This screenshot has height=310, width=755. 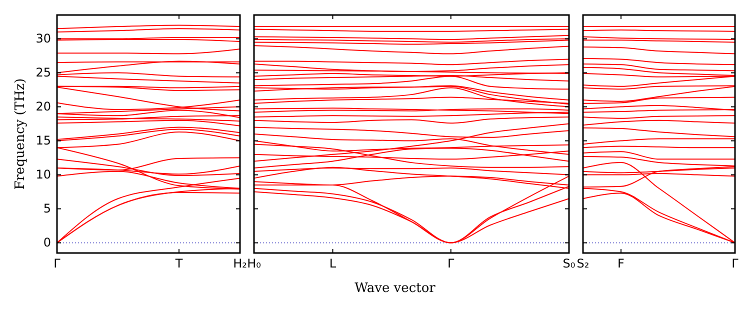 I want to click on y-tick-label: 15, so click(x=43, y=141).